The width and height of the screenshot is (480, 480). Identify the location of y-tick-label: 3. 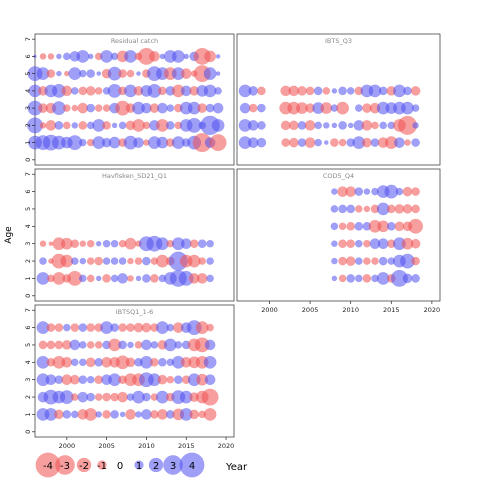
(28, 108).